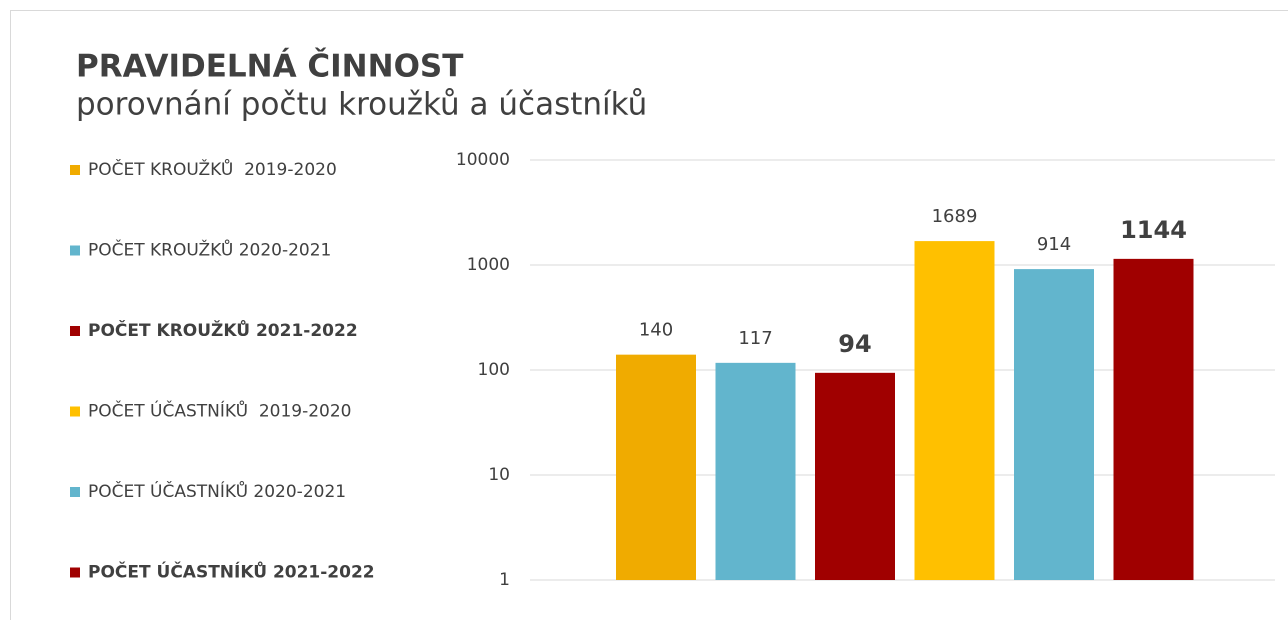 The height and width of the screenshot is (620, 1288). Describe the element at coordinates (209, 250) in the screenshot. I see `legend-label: POČET KROUŽKŮ 2020-2021` at that location.